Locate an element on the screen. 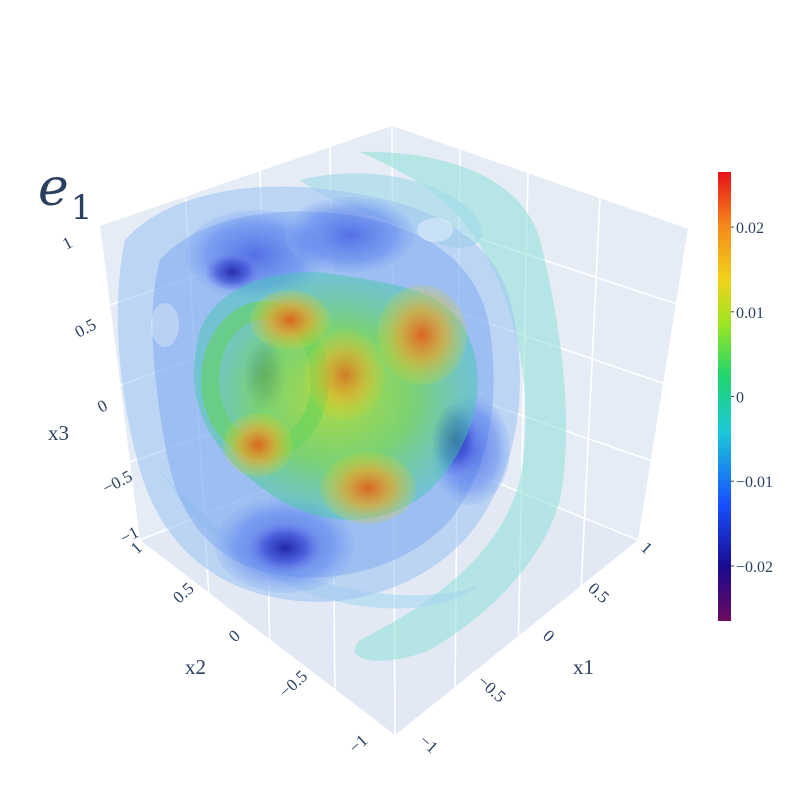 Image resolution: width=793 pixels, height=793 pixels. x3-tick-label: 0.5 is located at coordinates (86, 328).